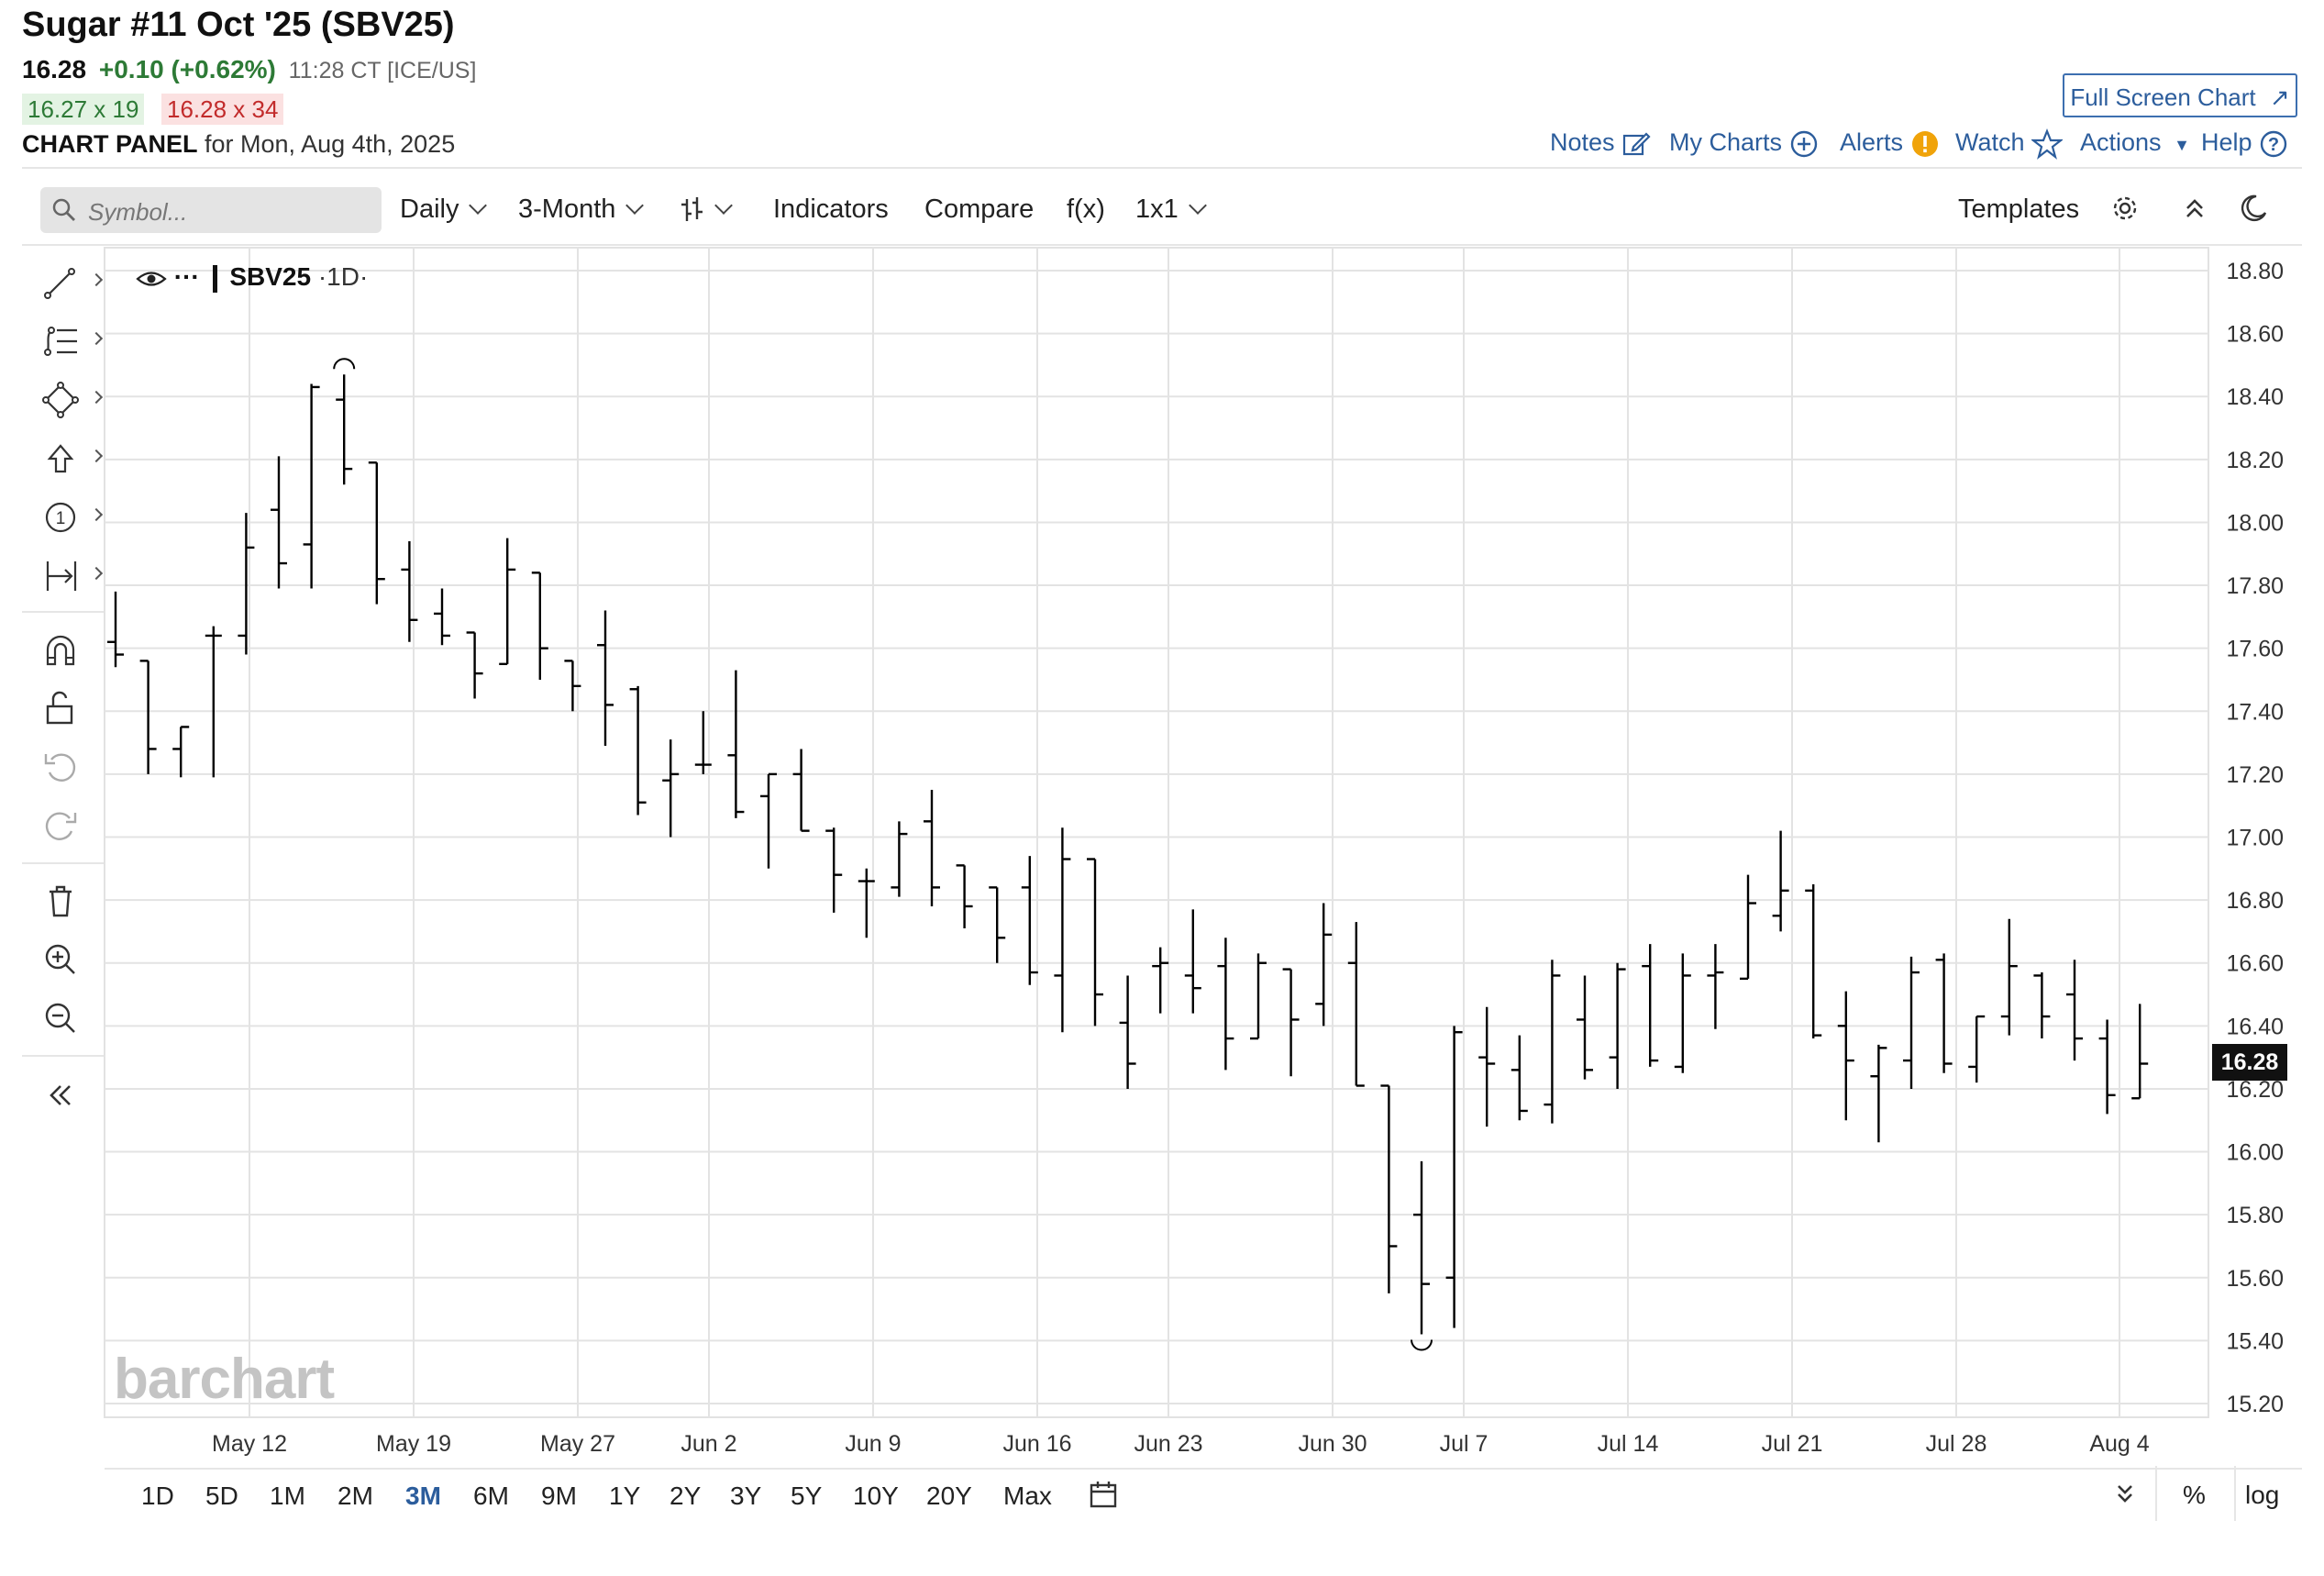 Image resolution: width=2324 pixels, height=1576 pixels. What do you see at coordinates (444, 209) in the screenshot?
I see `interval-dropdown: Daily` at bounding box center [444, 209].